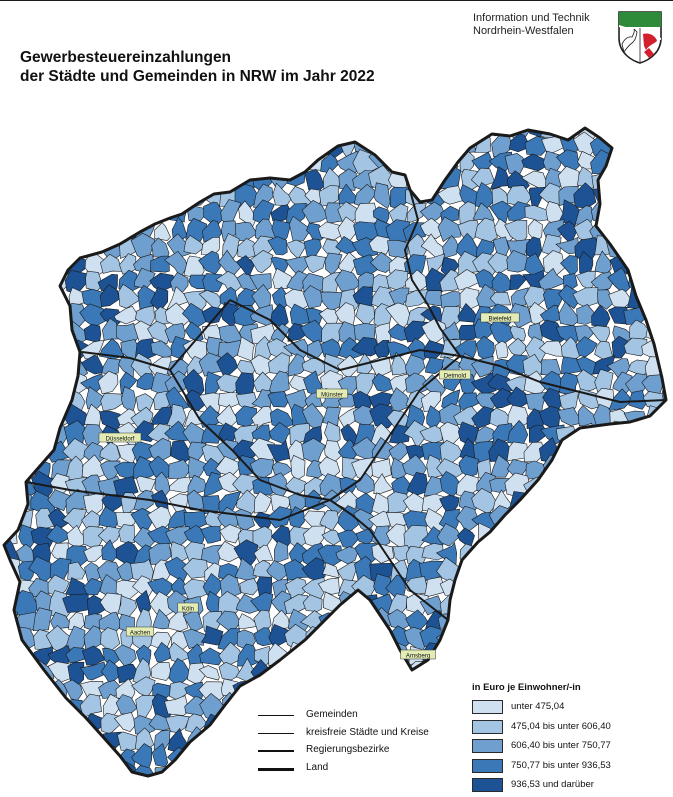  I want to click on city-label: Bielefeld, so click(499, 319).